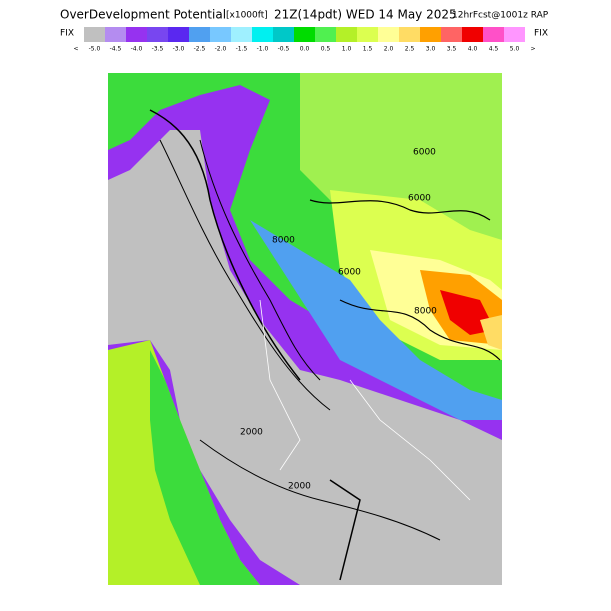 The height and width of the screenshot is (611, 611). I want to click on colorbar-label: 4.0, so click(473, 49).